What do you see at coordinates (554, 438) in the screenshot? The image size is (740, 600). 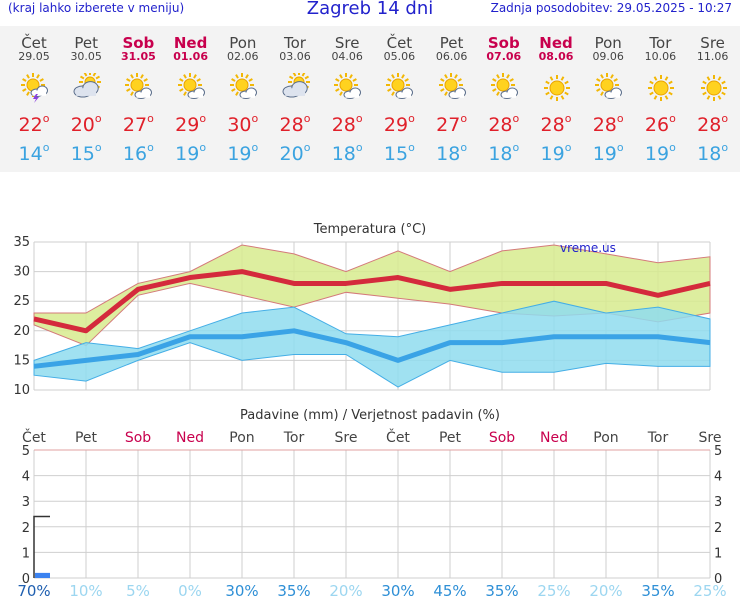 I see `day-axis-label: Ned` at bounding box center [554, 438].